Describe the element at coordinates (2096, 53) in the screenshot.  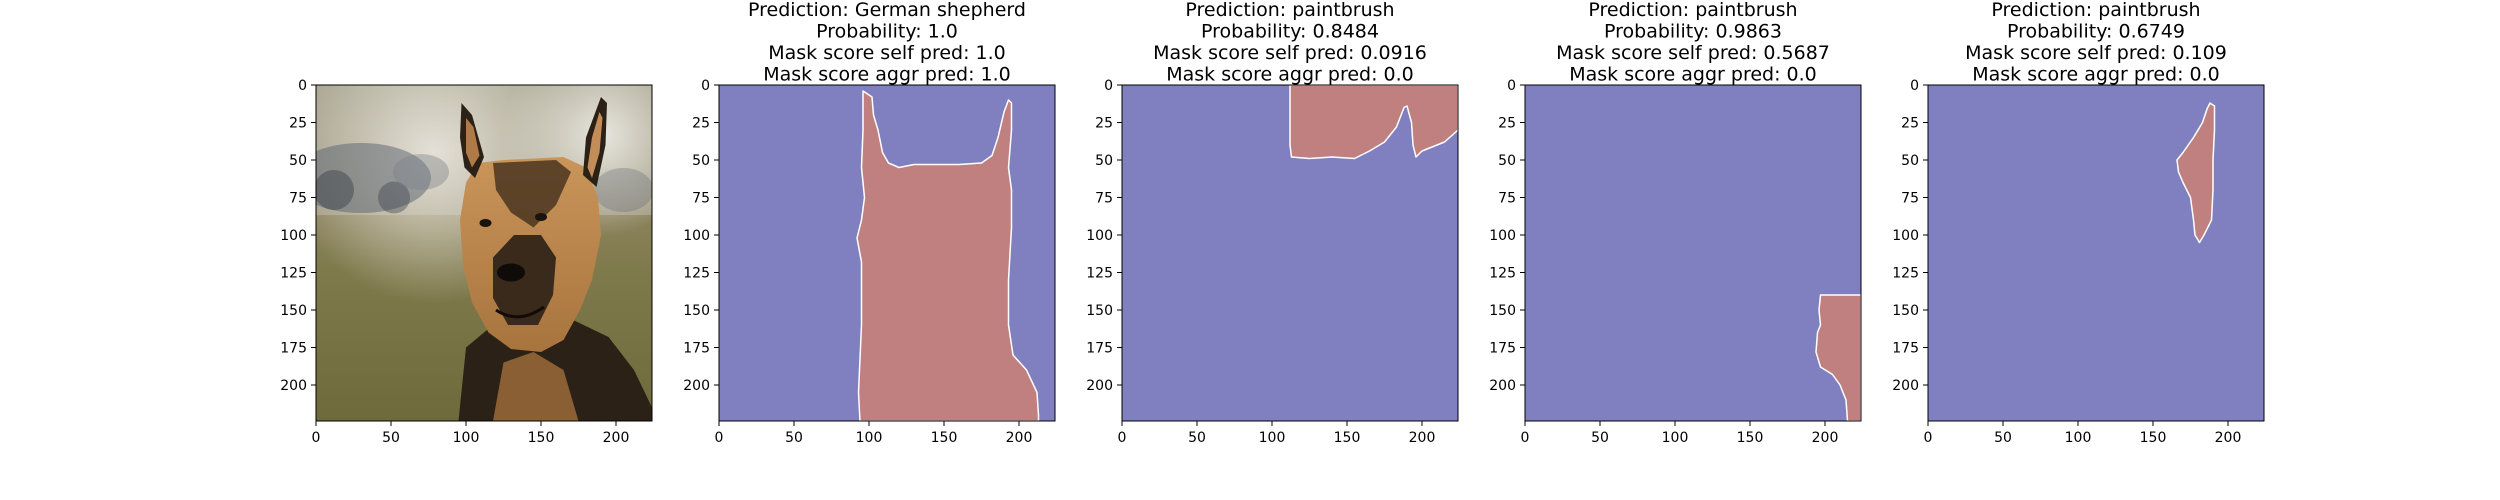
I see `title-line: Mask score self pred: 0.109` at that location.